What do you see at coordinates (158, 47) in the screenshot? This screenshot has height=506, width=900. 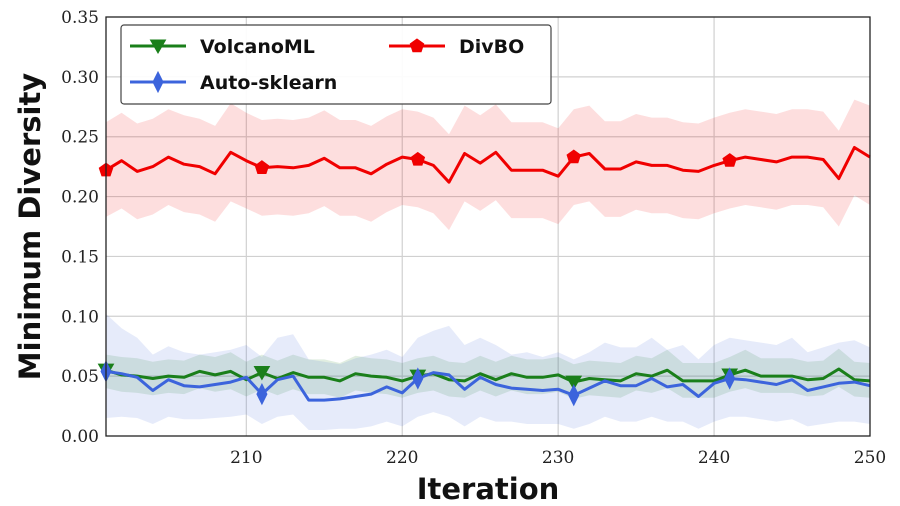 I see `legend-marker-volcanoml` at bounding box center [158, 47].